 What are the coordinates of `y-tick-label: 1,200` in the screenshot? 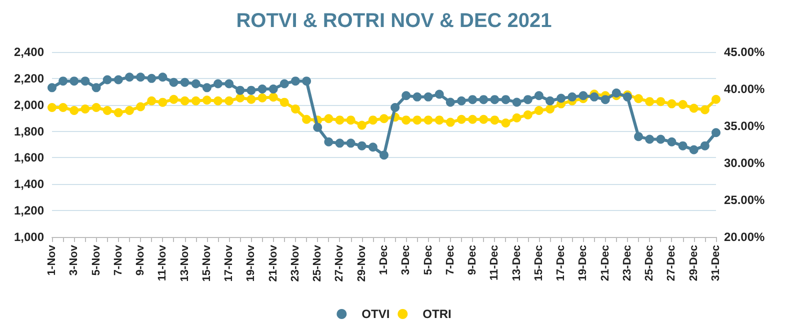 It's located at (29, 211).